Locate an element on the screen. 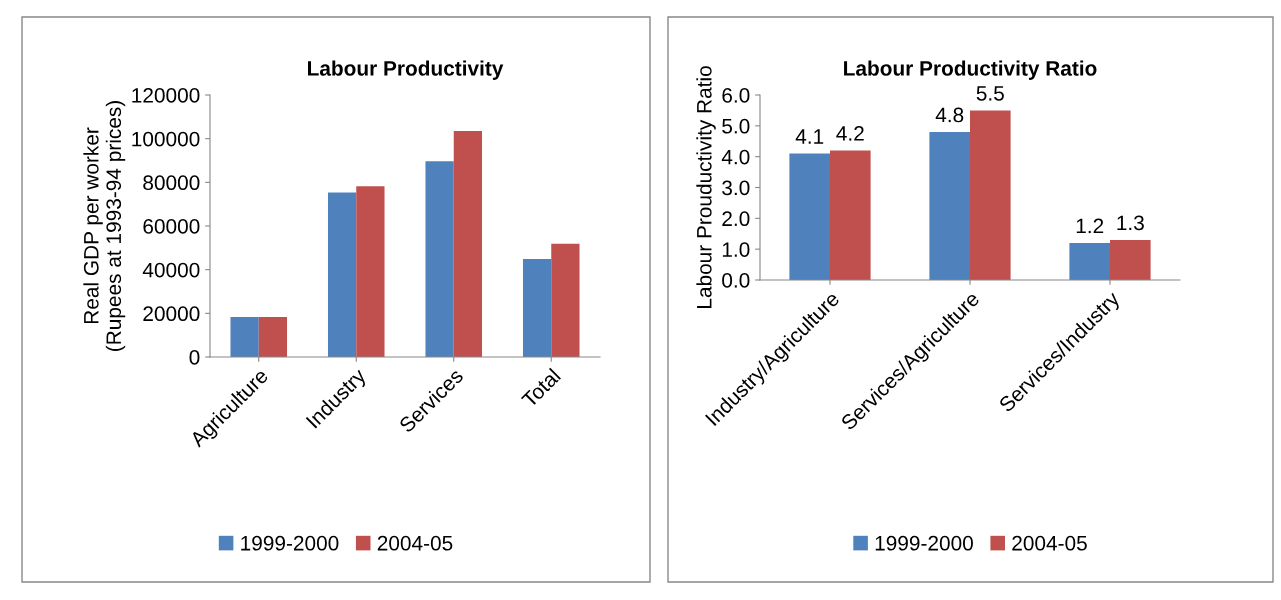 This screenshot has width=1281, height=600. data-label: 1.3 is located at coordinates (1130, 223).